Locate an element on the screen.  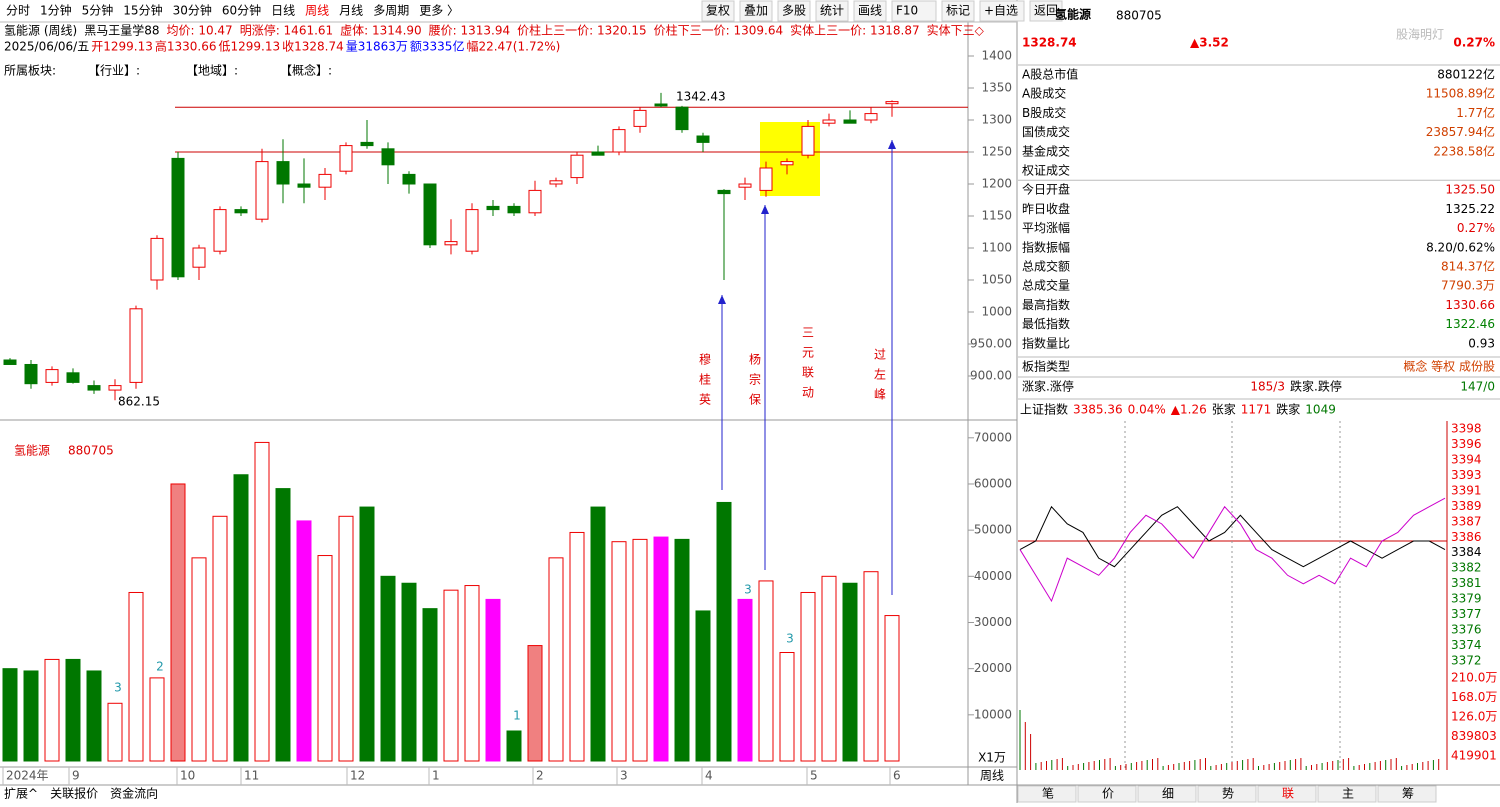
toolbar-tab: 5分钟 is located at coordinates (98, 10).